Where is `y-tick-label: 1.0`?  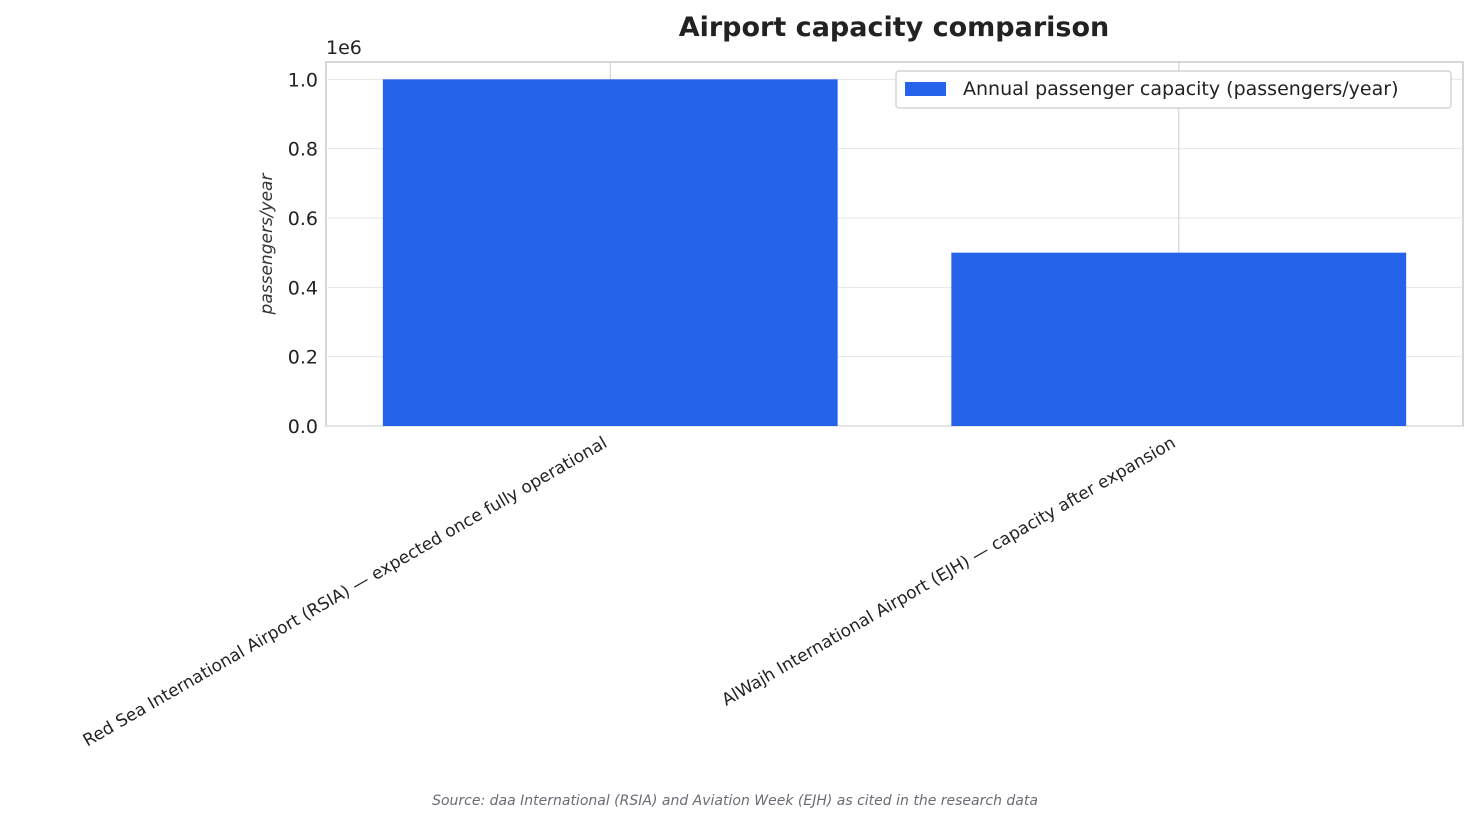
y-tick-label: 1.0 is located at coordinates (303, 80).